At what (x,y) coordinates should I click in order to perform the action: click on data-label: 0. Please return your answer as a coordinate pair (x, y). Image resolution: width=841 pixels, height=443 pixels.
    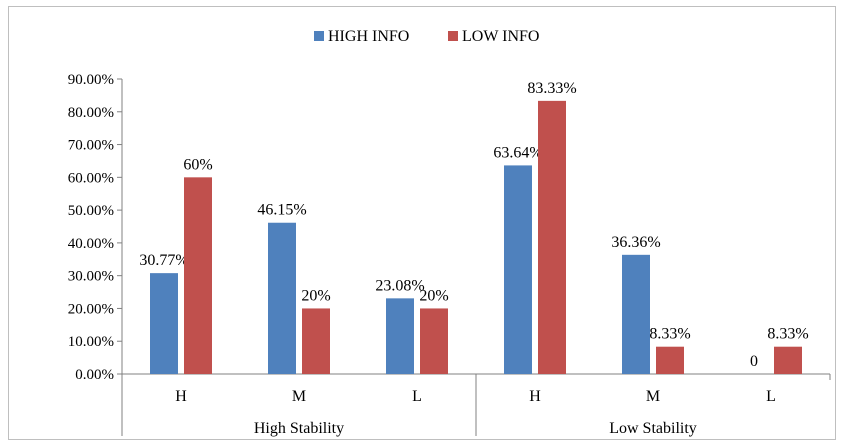
    Looking at the image, I should click on (754, 361).